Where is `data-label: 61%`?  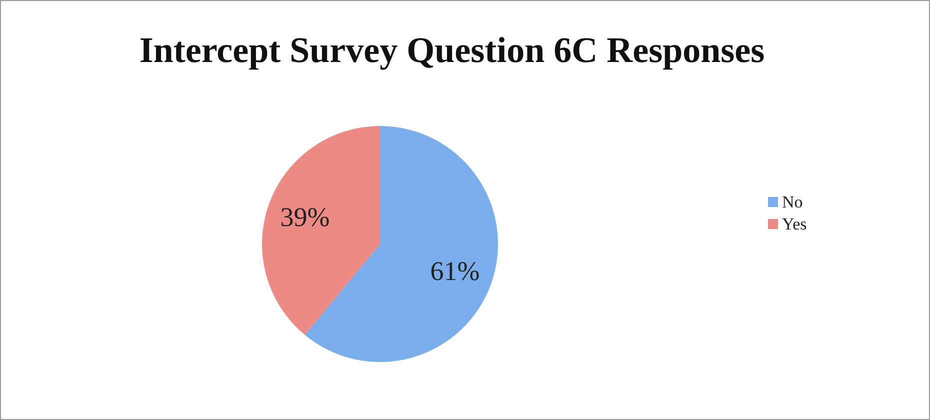
data-label: 61% is located at coordinates (455, 271).